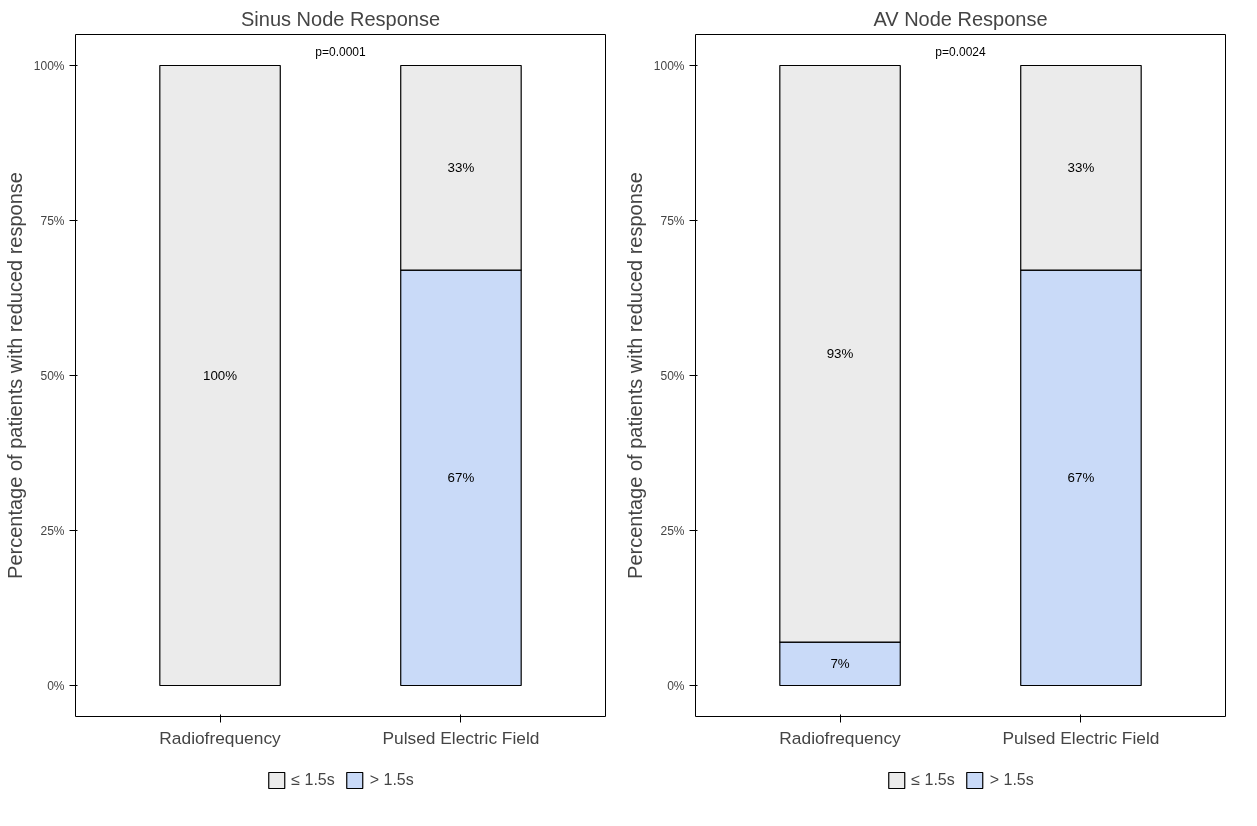 The image size is (1257, 826). I want to click on data-label: 100%, so click(220, 375).